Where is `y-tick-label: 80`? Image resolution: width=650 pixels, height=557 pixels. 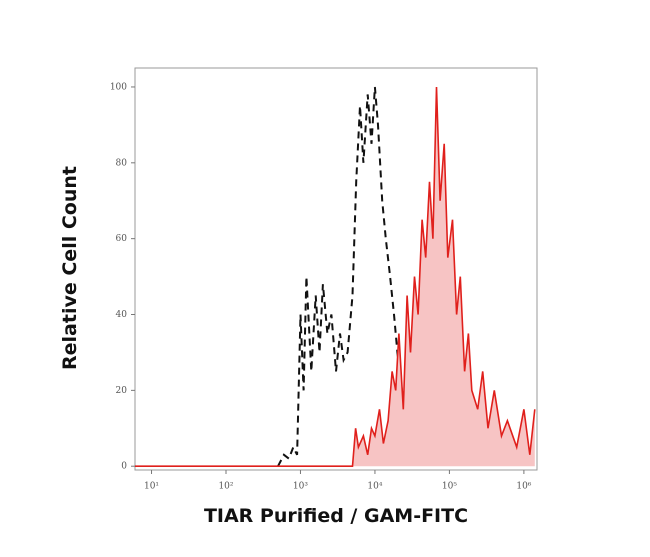
y-tick-label: 80 is located at coordinates (122, 163).